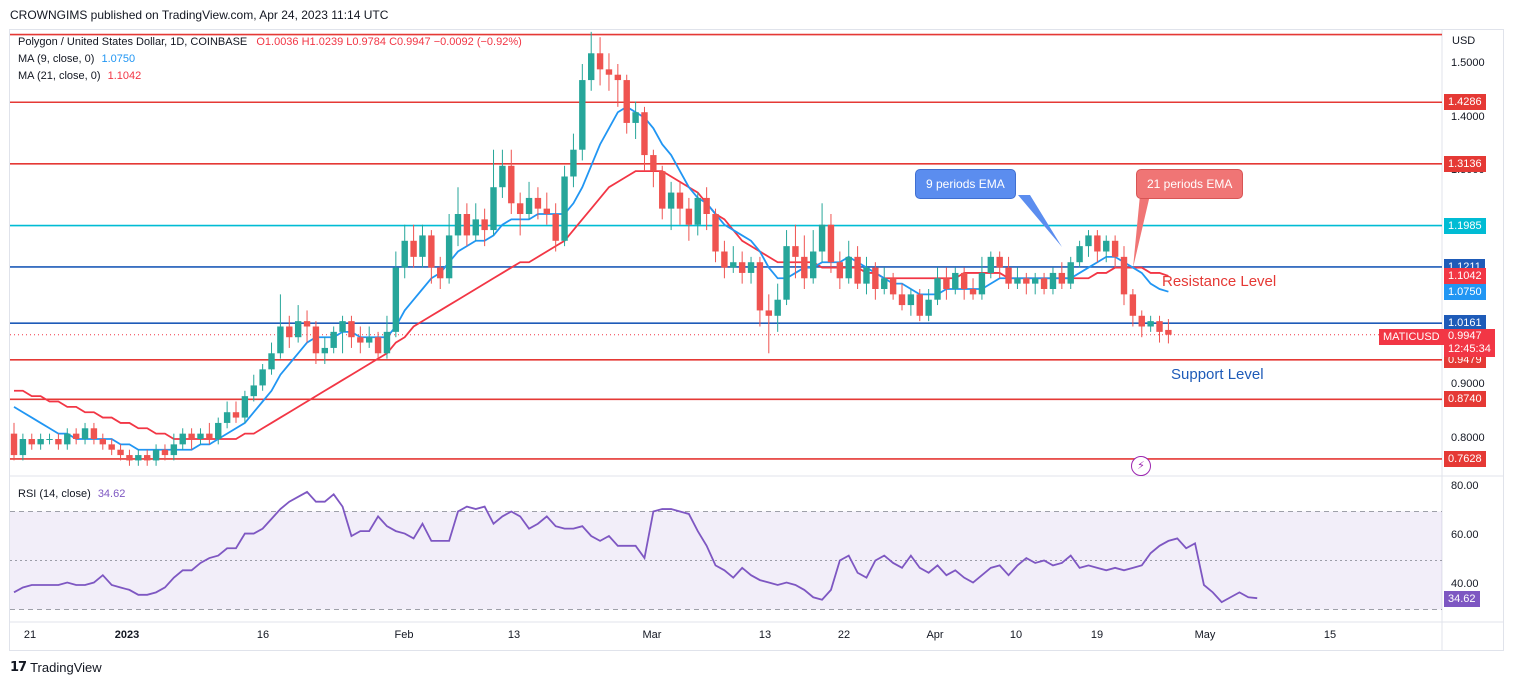 The height and width of the screenshot is (685, 1514). Describe the element at coordinates (1040, 221) in the screenshot. I see `ema9-pointer` at that location.